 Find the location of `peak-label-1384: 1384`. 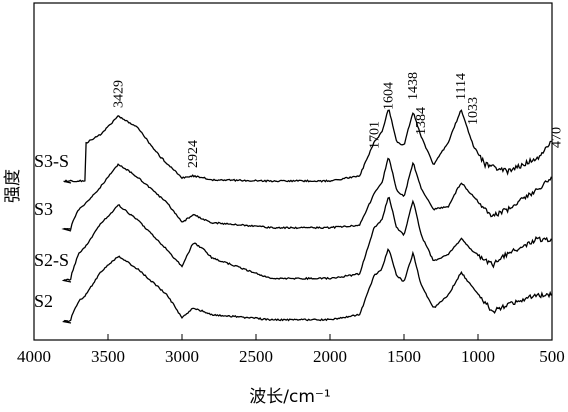

peak-label-1384: 1384 is located at coordinates (421, 121).